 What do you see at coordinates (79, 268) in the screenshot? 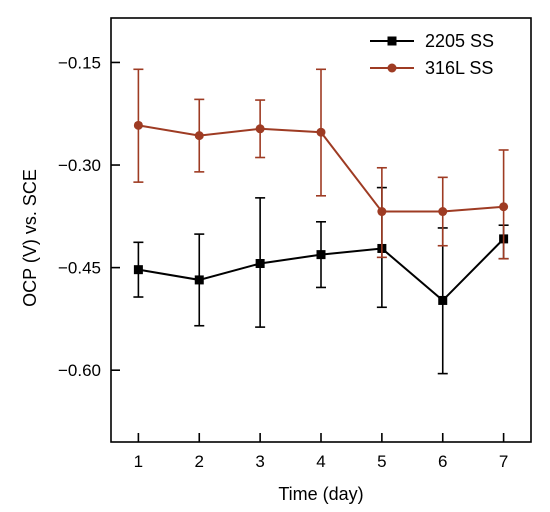
I see `y-tick-label: −0.45` at bounding box center [79, 268].